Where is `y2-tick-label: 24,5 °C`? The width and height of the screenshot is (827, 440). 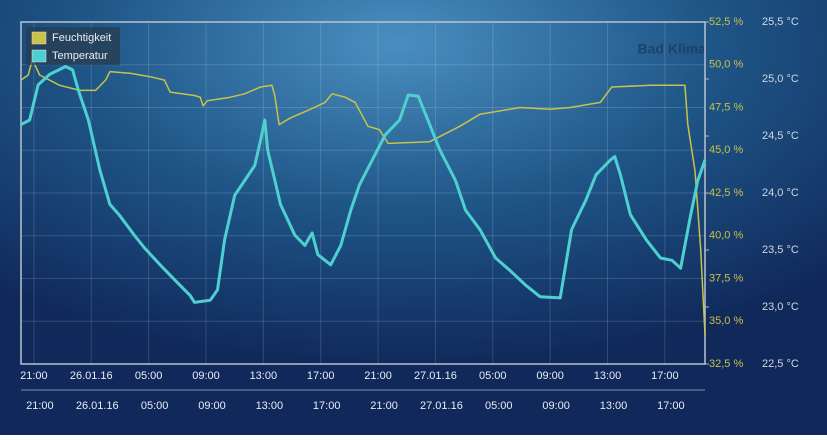 y2-tick-label: 24,5 °C is located at coordinates (780, 136).